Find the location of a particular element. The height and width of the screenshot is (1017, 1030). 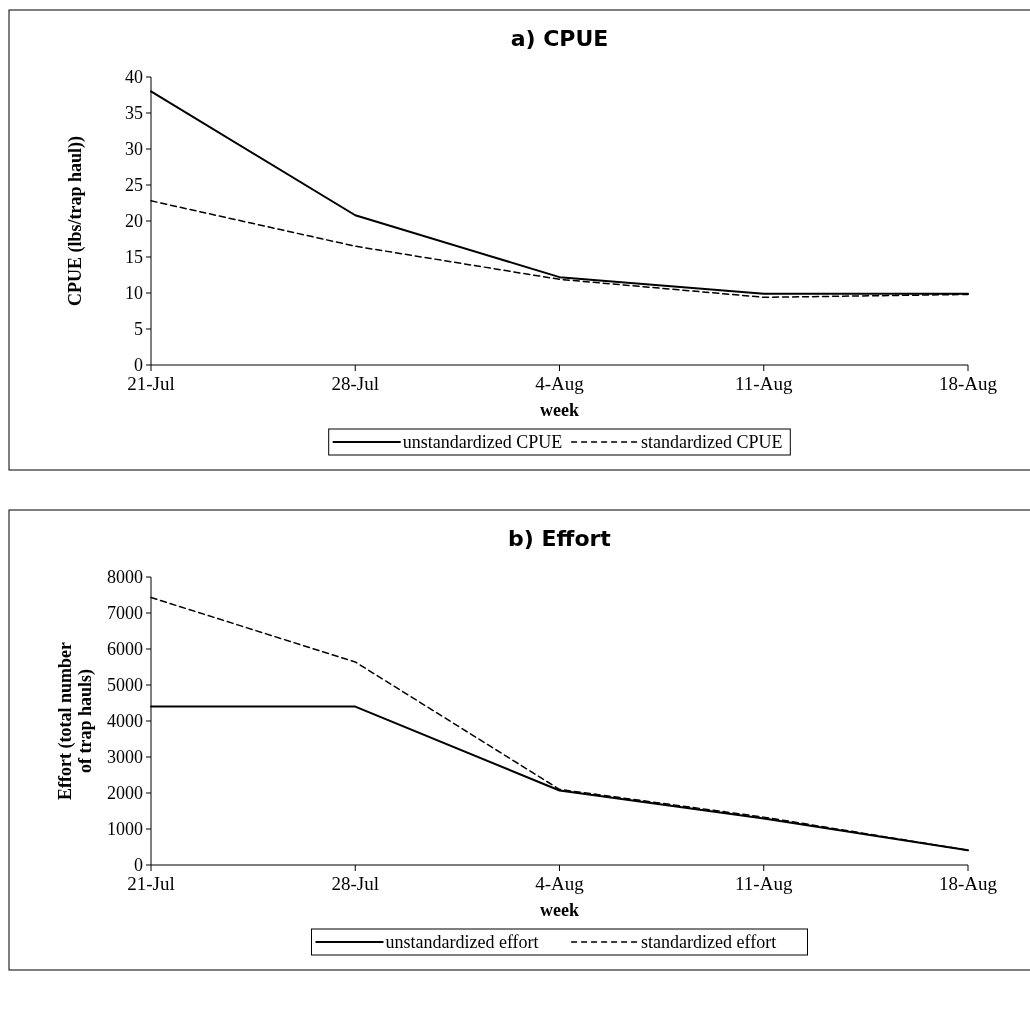

y-tick-label: 25 is located at coordinates (134, 185).